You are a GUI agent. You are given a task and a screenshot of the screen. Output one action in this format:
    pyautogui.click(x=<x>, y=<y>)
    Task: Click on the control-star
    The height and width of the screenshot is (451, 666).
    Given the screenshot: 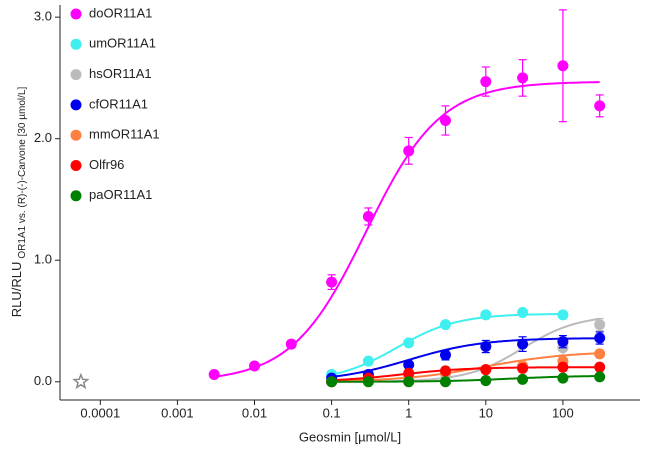 What is the action you would take?
    pyautogui.click(x=81, y=381)
    